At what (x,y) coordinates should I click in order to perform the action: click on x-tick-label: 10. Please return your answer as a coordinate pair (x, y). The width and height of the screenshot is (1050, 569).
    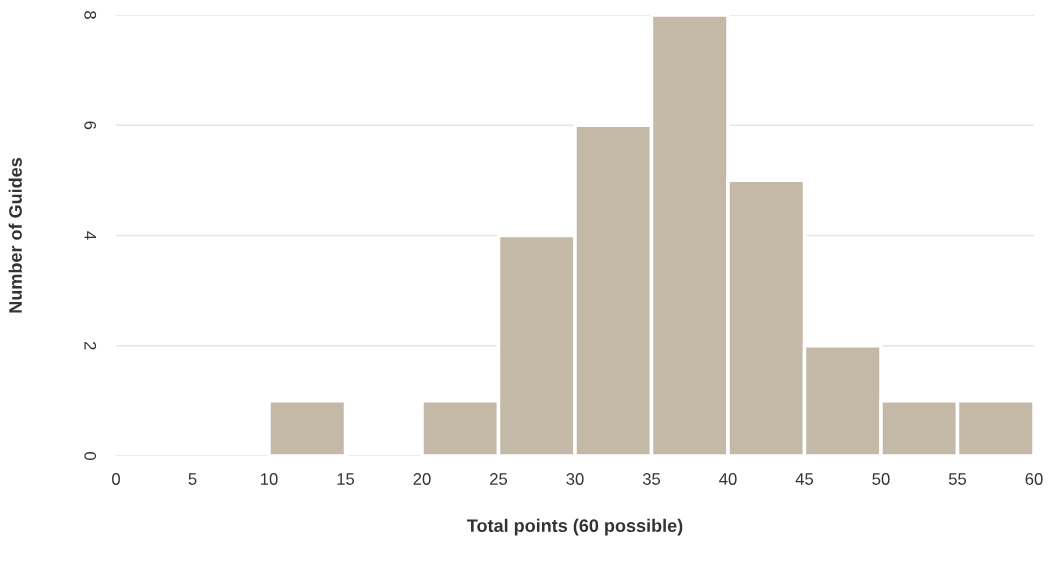
    Looking at the image, I should click on (269, 479).